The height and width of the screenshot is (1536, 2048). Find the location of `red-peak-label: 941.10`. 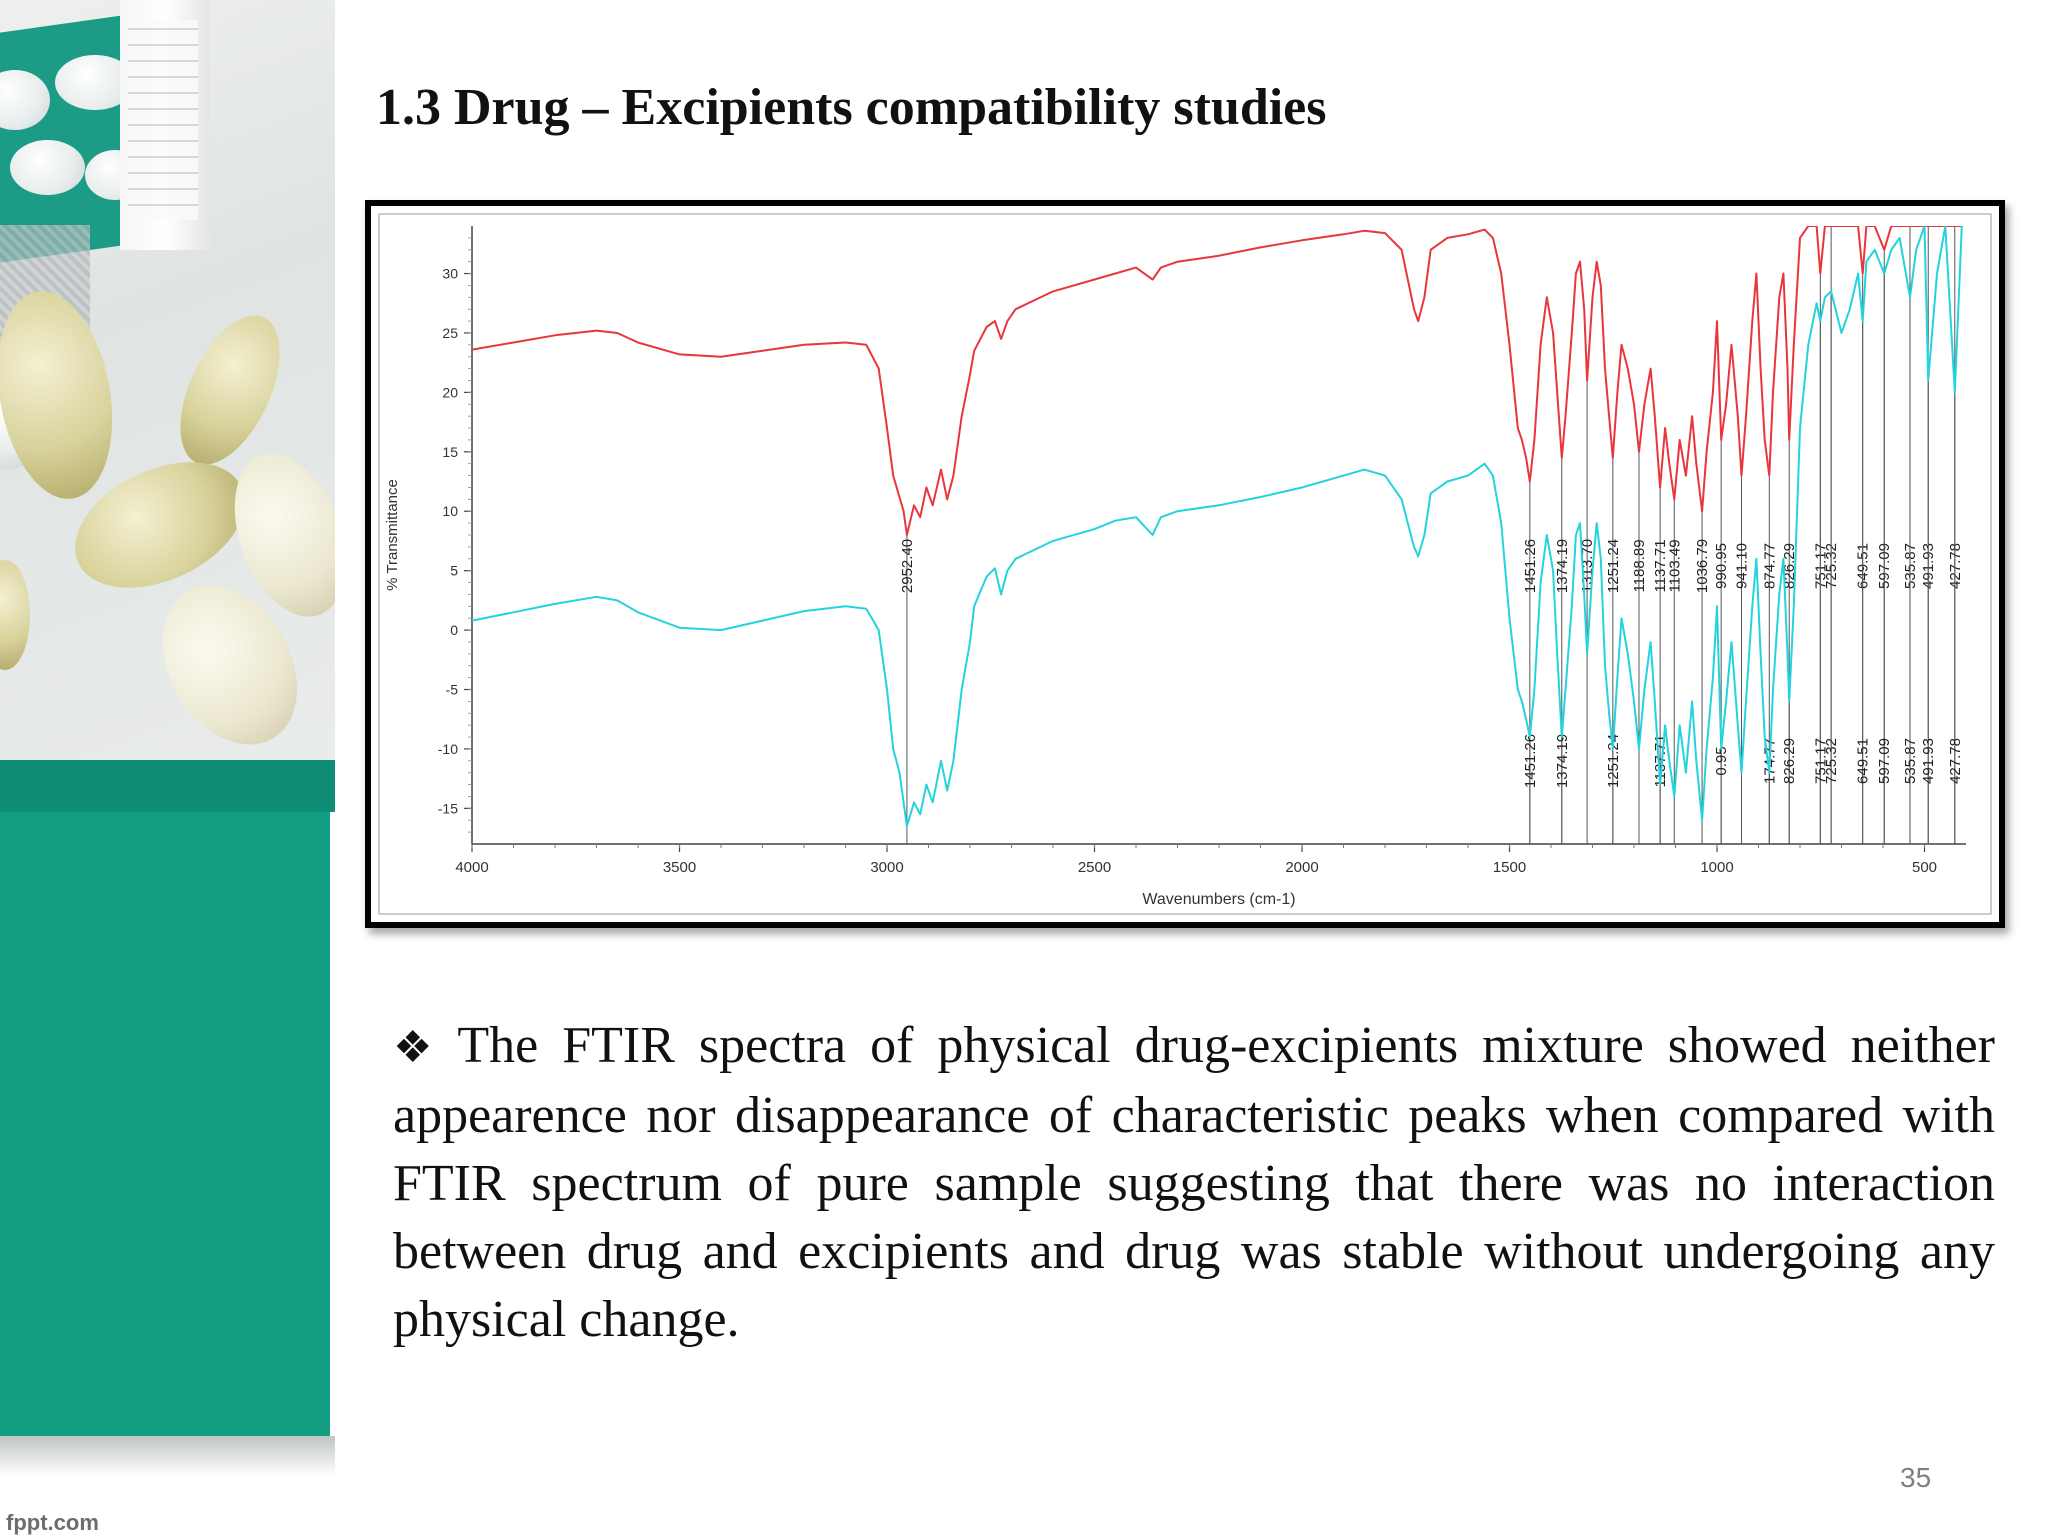

red-peak-label: 941.10 is located at coordinates (1741, 566).